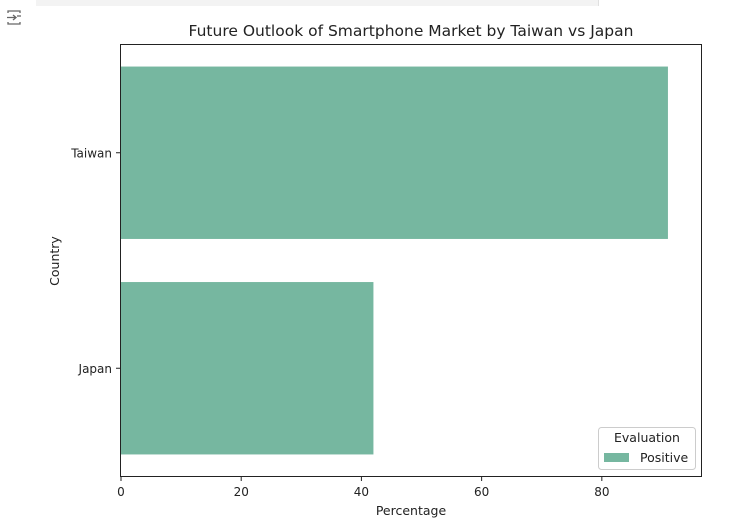 The height and width of the screenshot is (527, 755). What do you see at coordinates (121, 492) in the screenshot?
I see `x-tick-label: 0` at bounding box center [121, 492].